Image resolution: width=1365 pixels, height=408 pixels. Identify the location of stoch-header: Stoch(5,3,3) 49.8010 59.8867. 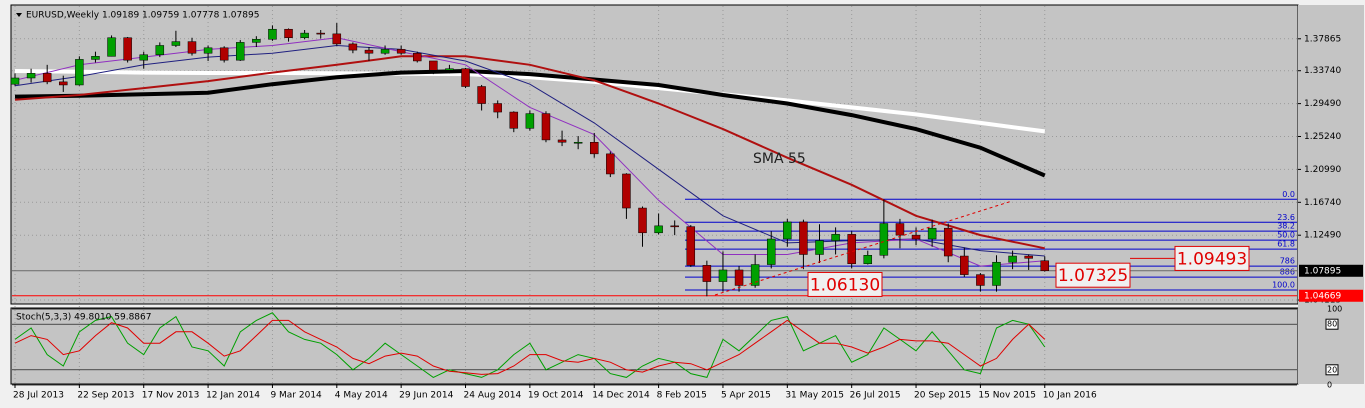
(83, 318).